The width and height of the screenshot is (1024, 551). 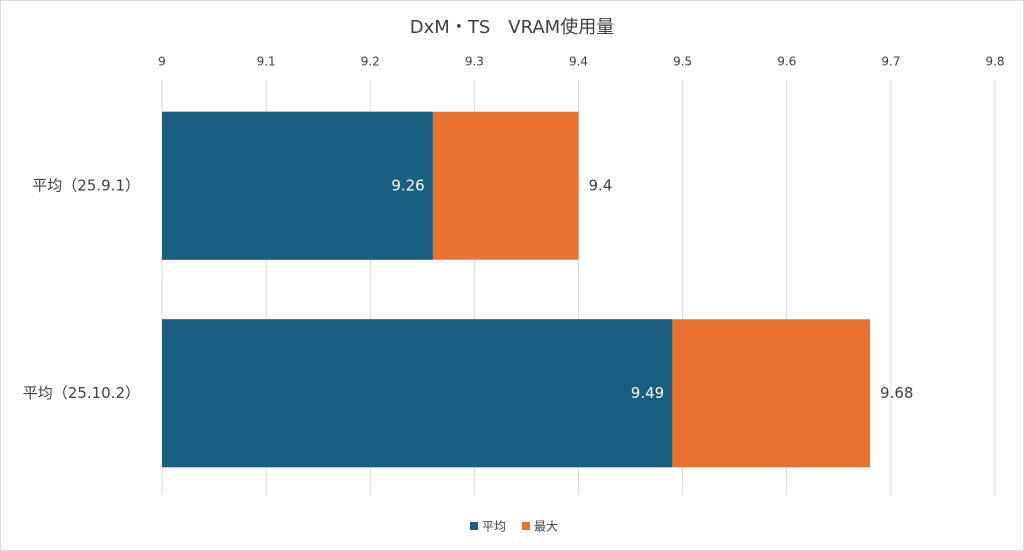 I want to click on data-label: 9.4, so click(x=601, y=185).